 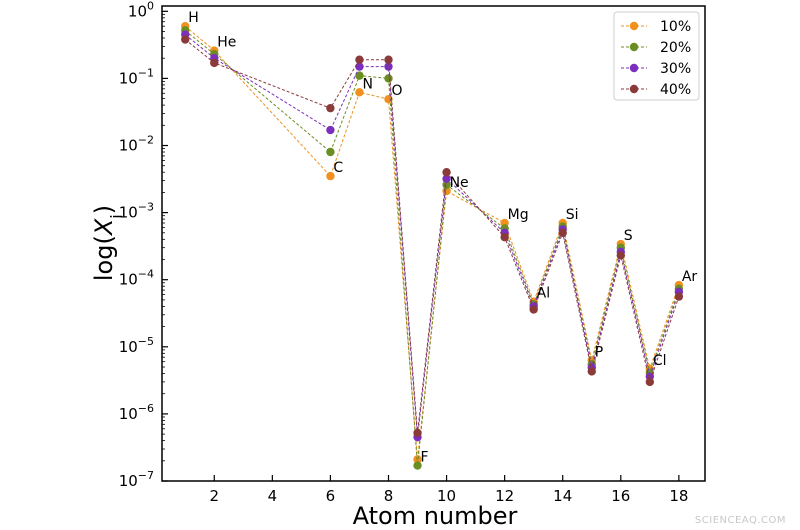 I want to click on x-tick-label: 12, so click(x=504, y=496).